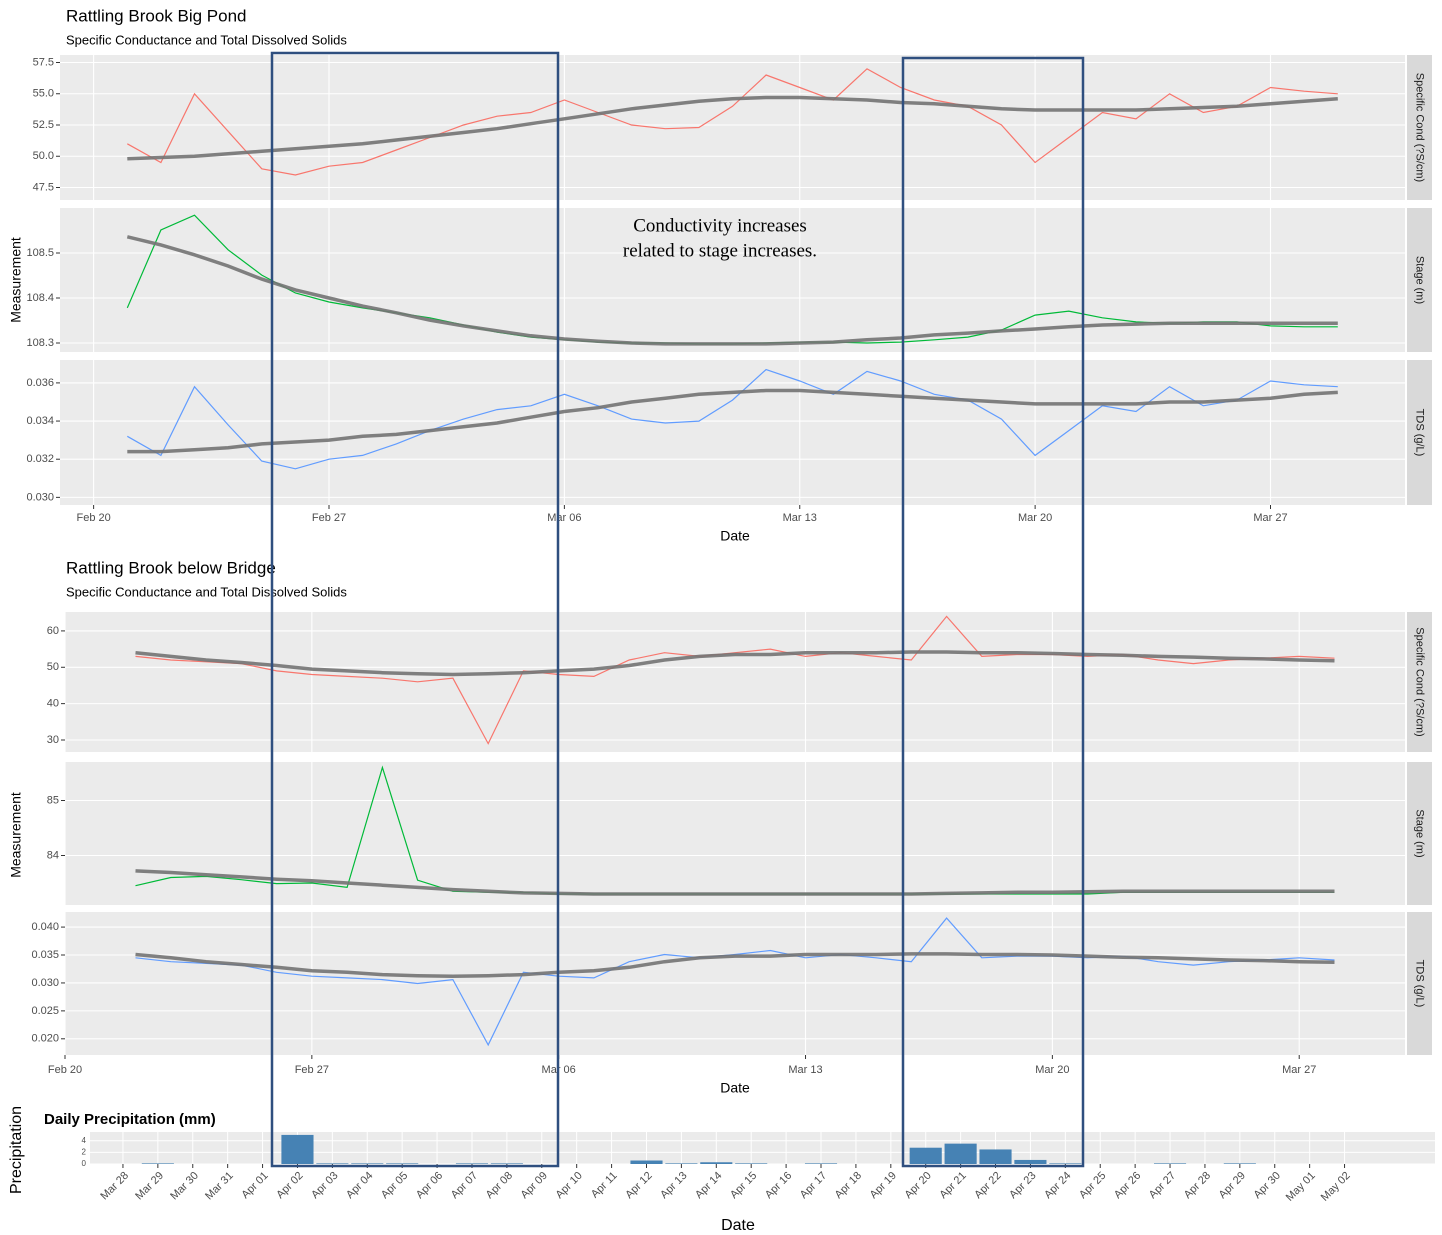 Image resolution: width=1442 pixels, height=1235 pixels. What do you see at coordinates (53, 631) in the screenshot?
I see `y-tick-label: 60` at bounding box center [53, 631].